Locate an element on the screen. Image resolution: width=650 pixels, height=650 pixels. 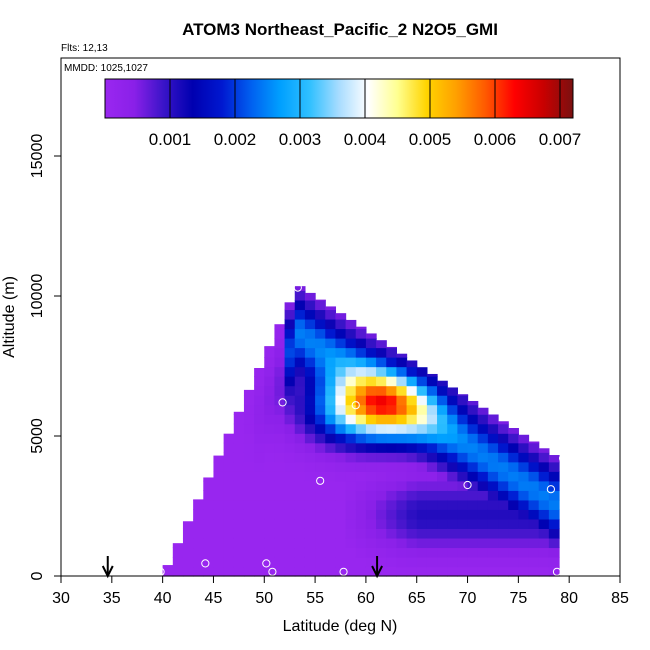
y-tick-label: 5000 is located at coordinates (37, 436).